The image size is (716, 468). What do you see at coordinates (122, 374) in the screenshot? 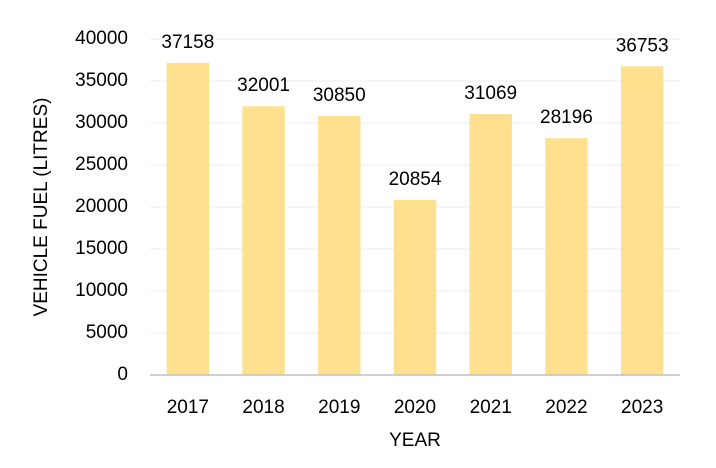
I see `y-tick-label: 0` at bounding box center [122, 374].